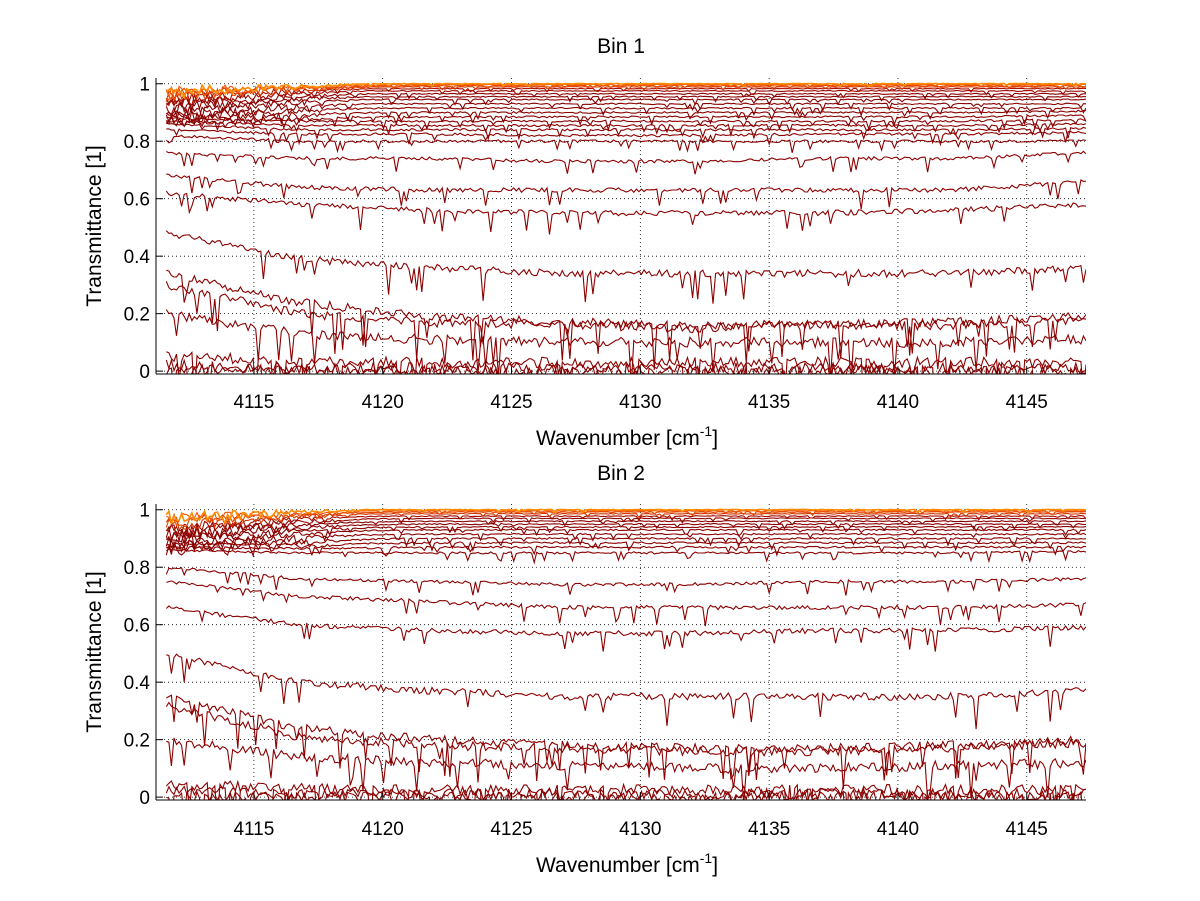 The height and width of the screenshot is (901, 1200). I want to click on chart-title: Bin 2, so click(621, 473).